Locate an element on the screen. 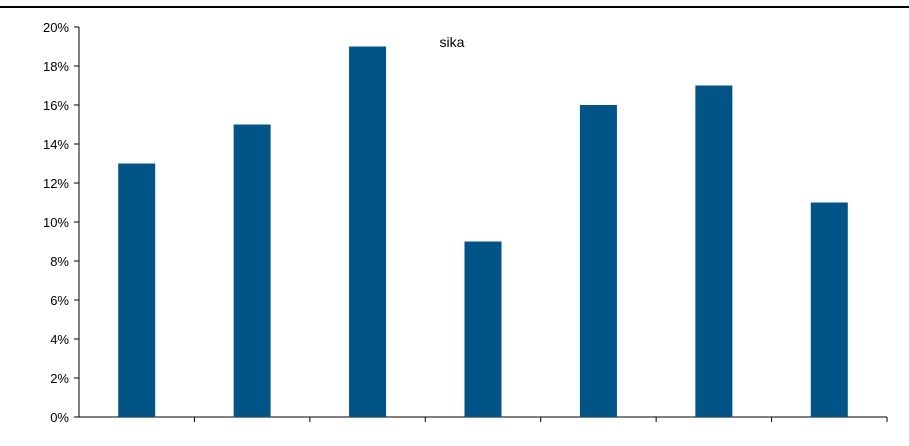  y-tick-label: 12% is located at coordinates (56, 183).